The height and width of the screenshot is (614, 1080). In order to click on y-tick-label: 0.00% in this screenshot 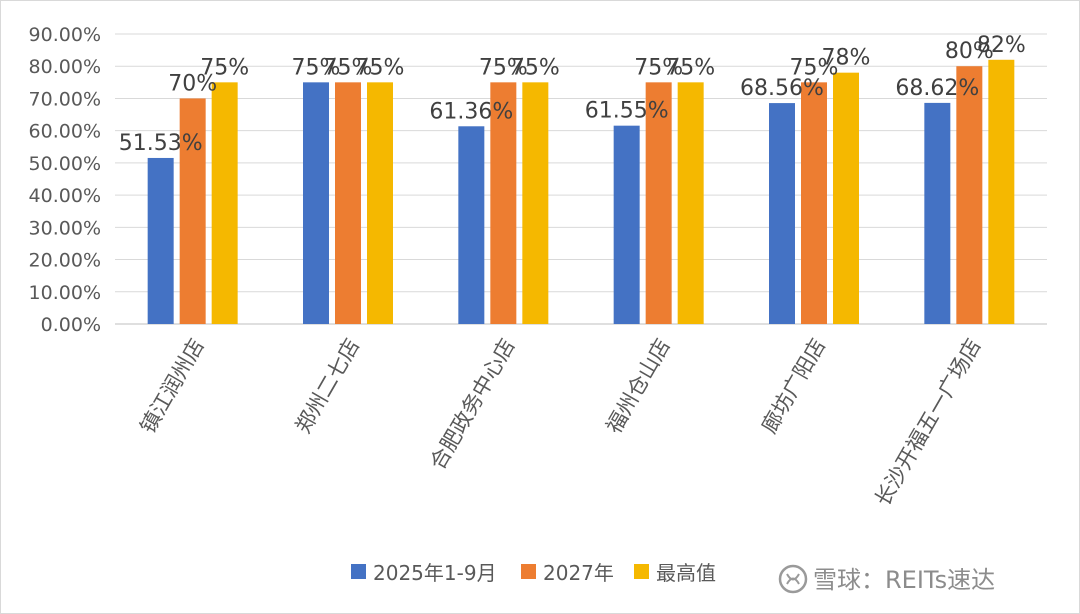, I will do `click(71, 325)`.